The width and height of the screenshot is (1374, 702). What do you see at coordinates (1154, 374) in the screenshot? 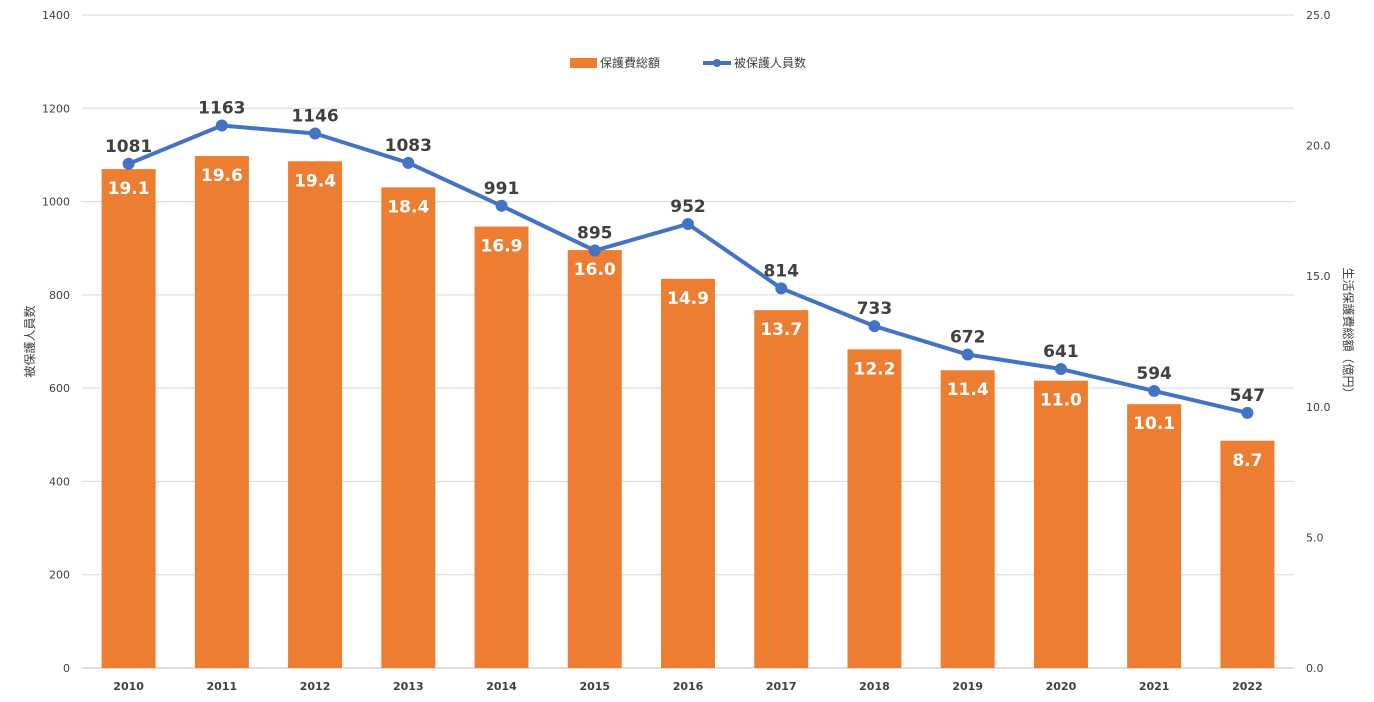
I see `line-data-label: 594` at bounding box center [1154, 374].